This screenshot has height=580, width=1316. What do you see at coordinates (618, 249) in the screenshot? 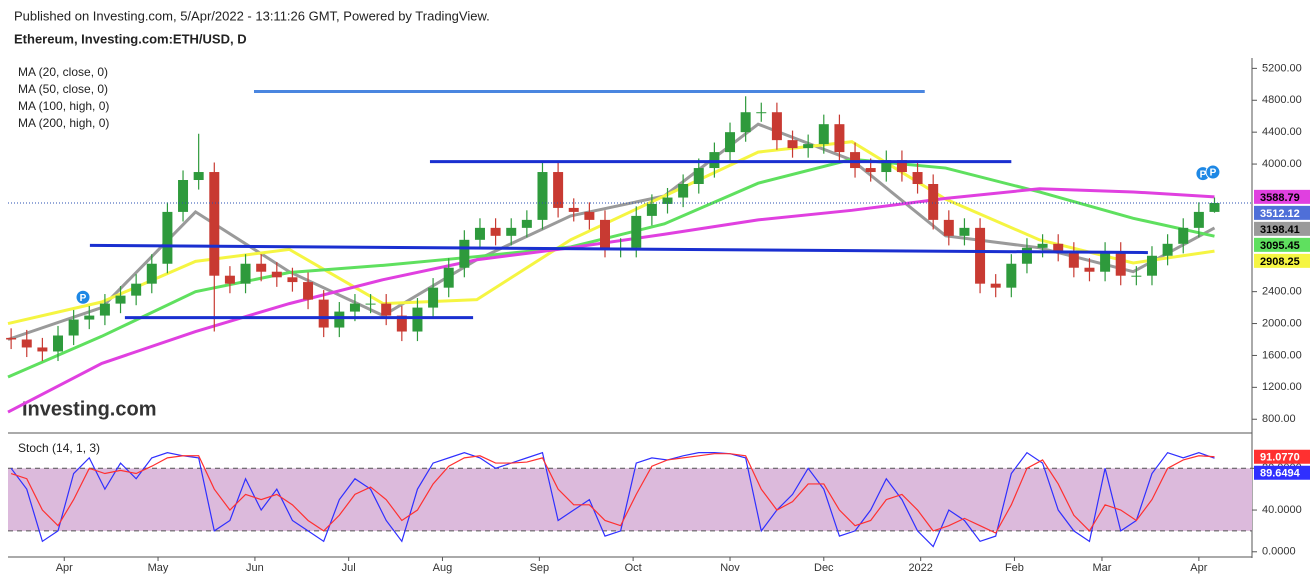
I see `trend-line` at bounding box center [618, 249].